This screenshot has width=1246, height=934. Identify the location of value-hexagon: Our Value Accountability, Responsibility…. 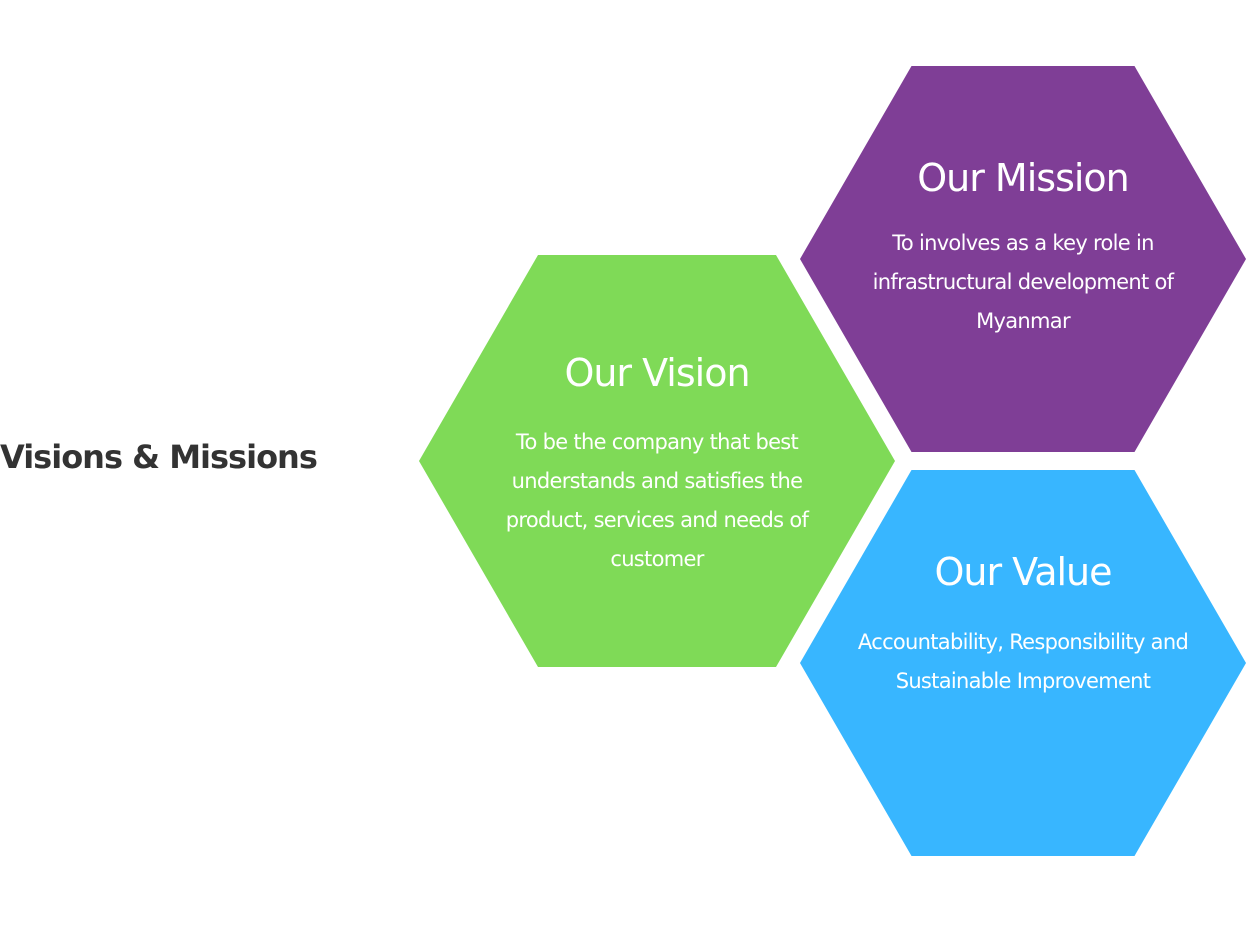
(1023, 663).